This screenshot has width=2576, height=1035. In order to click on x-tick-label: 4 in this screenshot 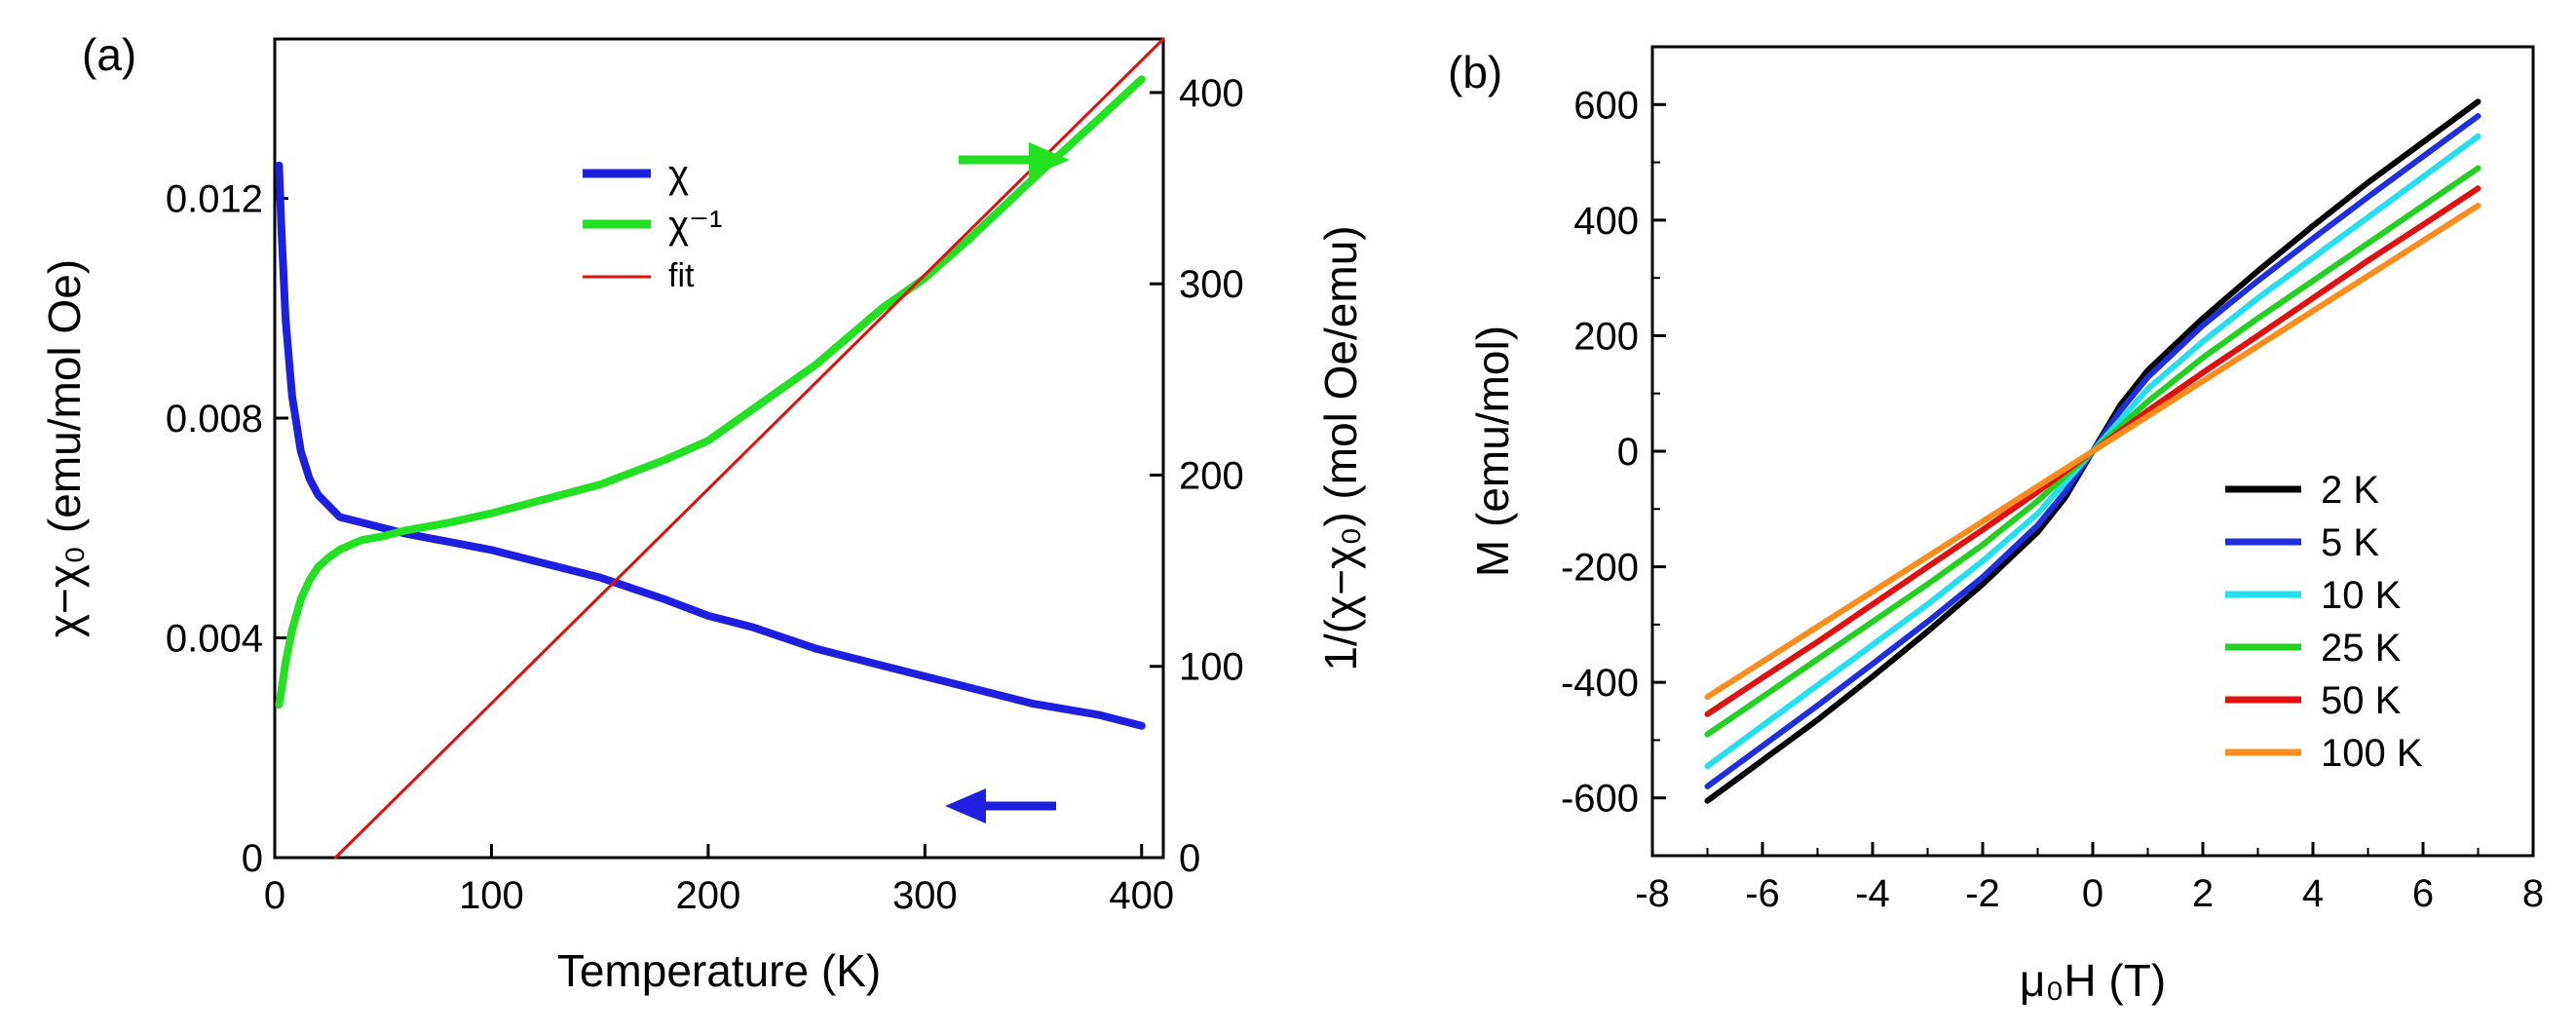, I will do `click(2313, 893)`.